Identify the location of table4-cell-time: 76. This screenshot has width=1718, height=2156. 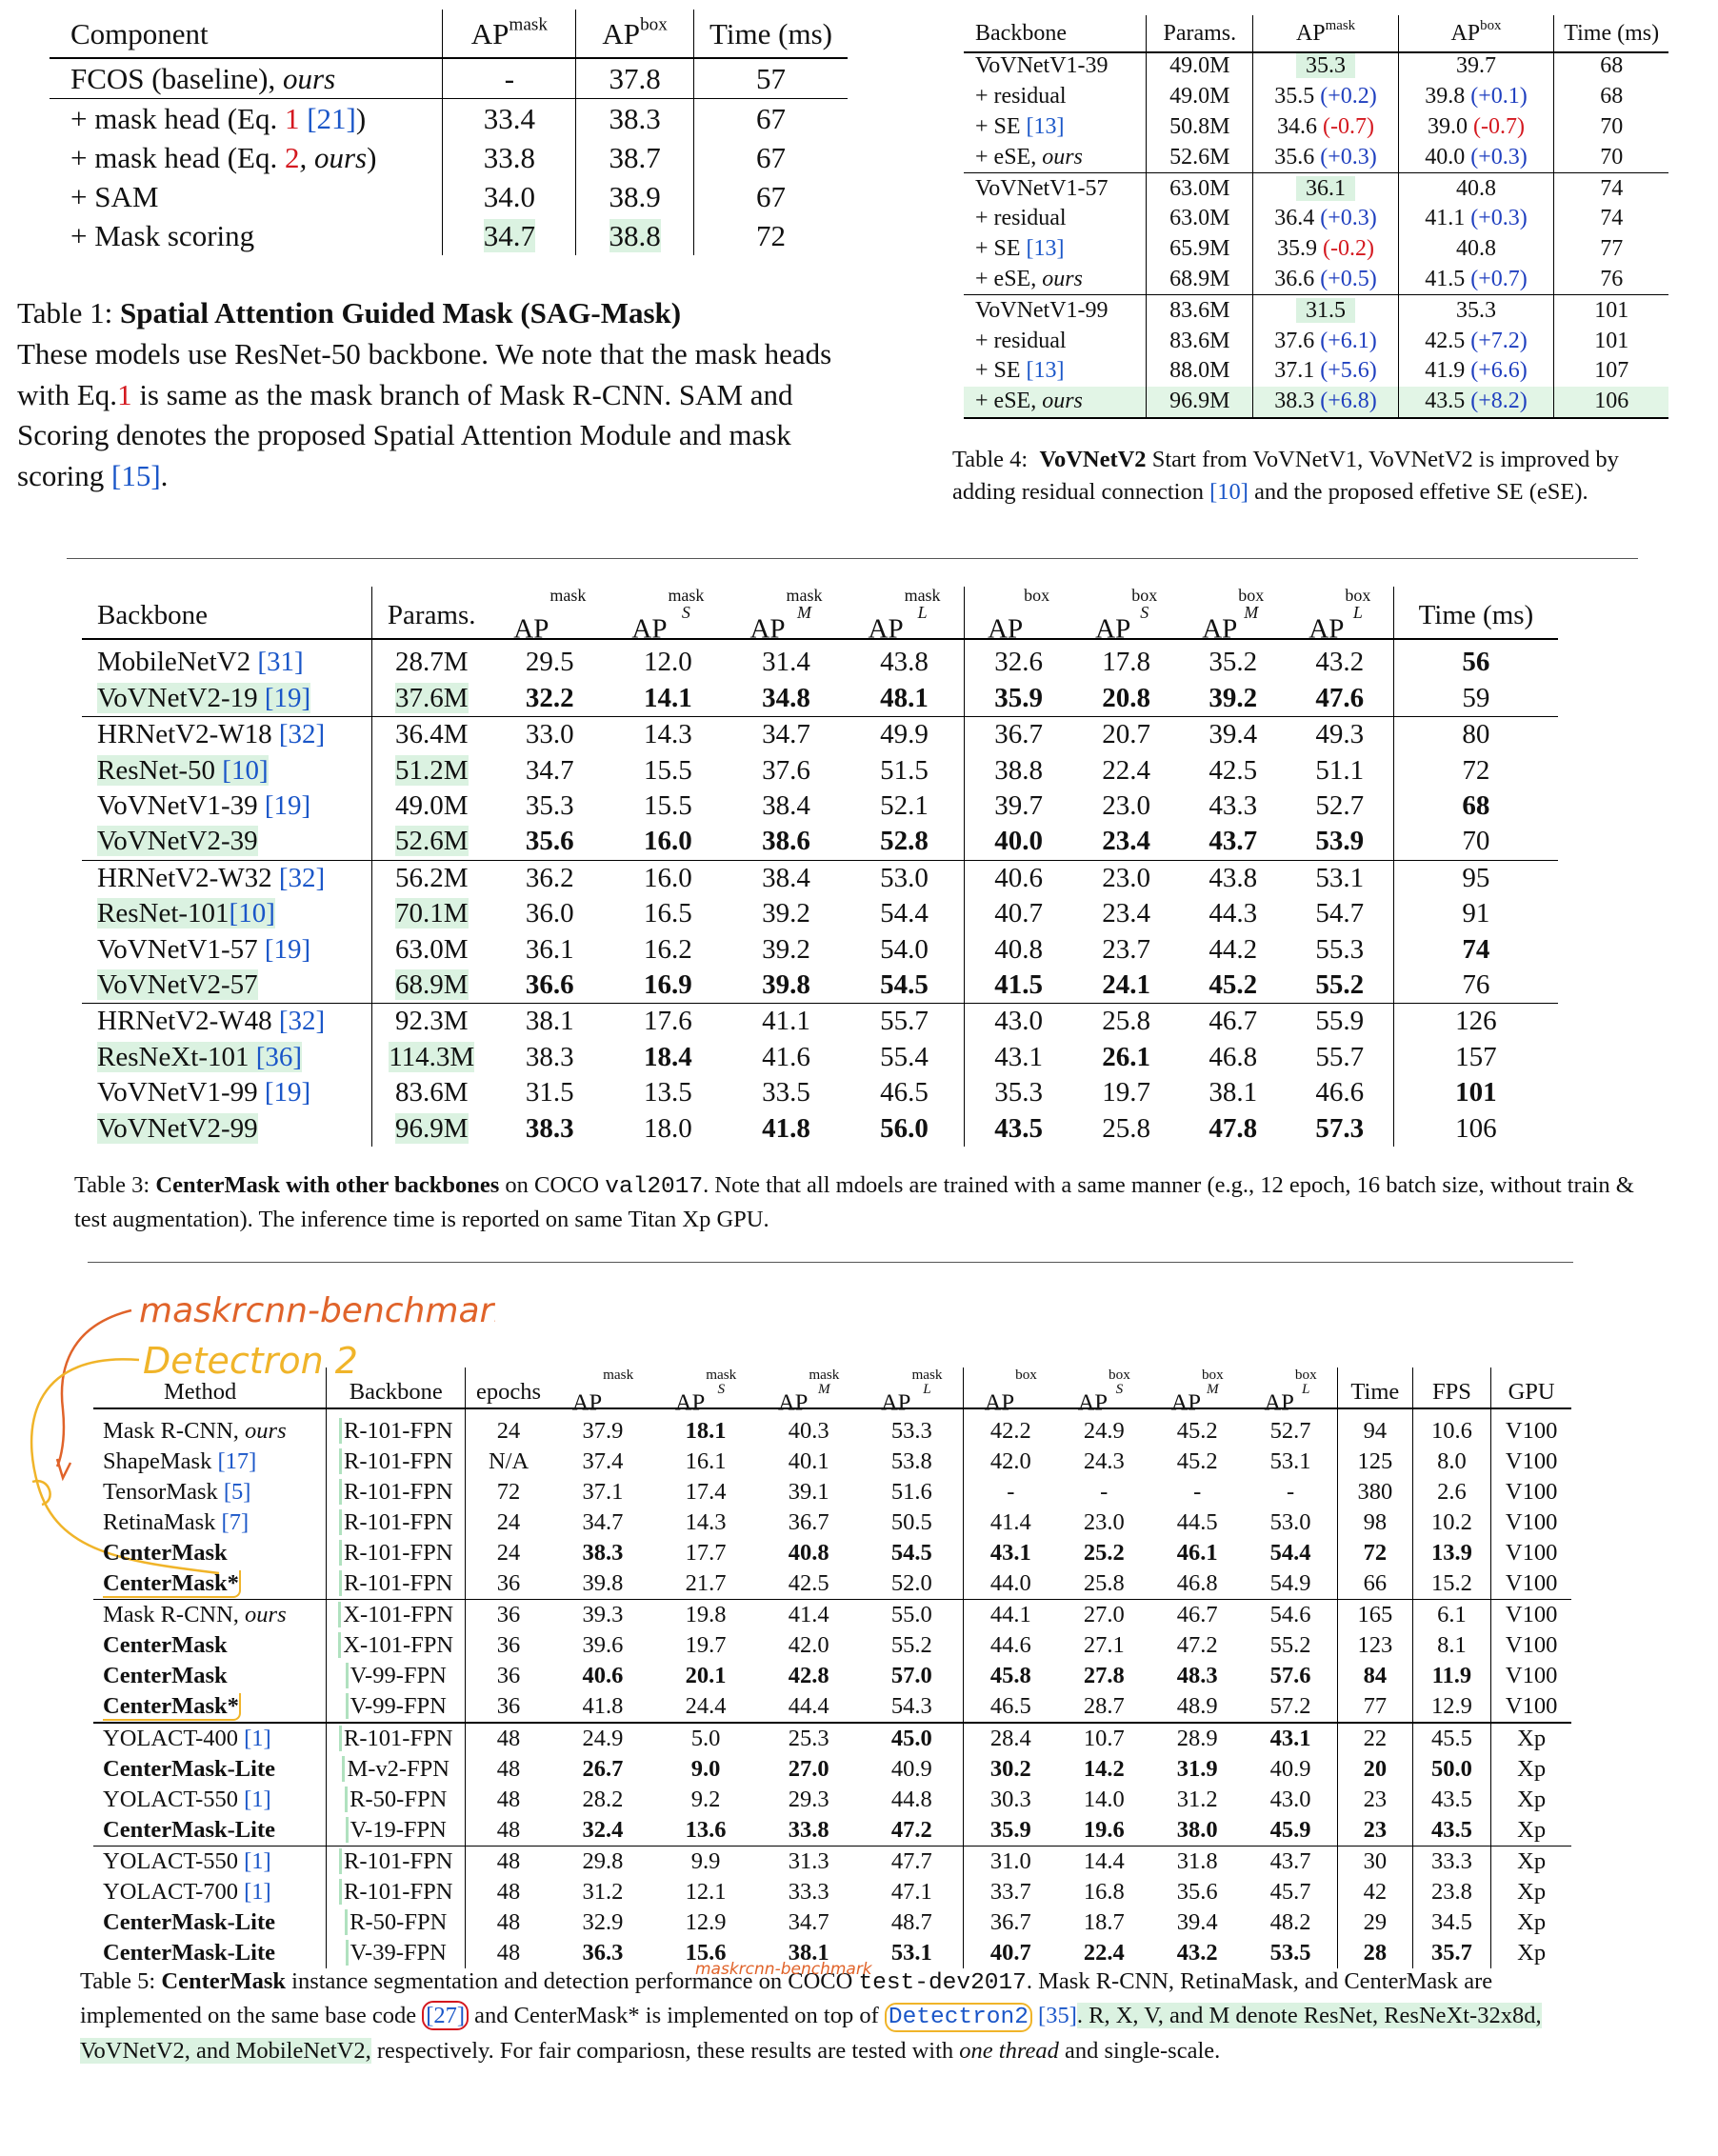
(1610, 280).